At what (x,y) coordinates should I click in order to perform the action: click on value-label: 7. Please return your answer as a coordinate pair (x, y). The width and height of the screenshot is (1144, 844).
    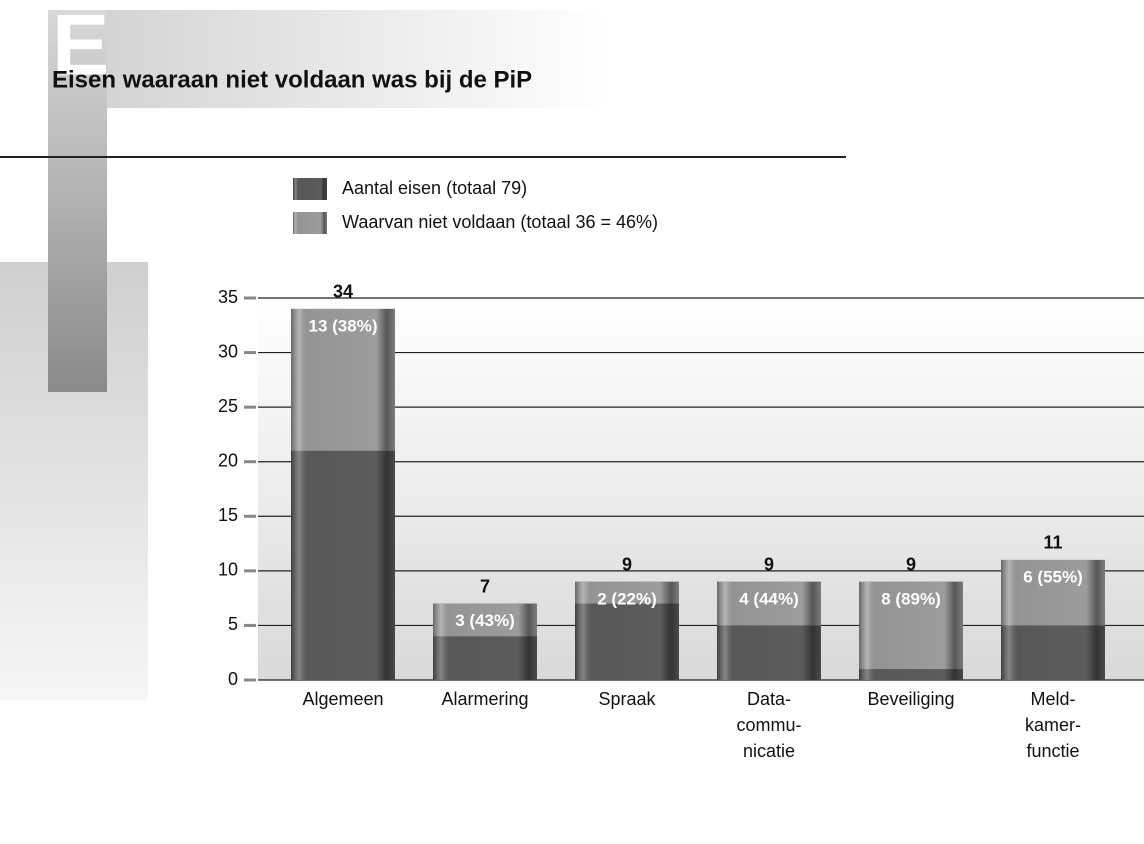
    Looking at the image, I should click on (485, 586).